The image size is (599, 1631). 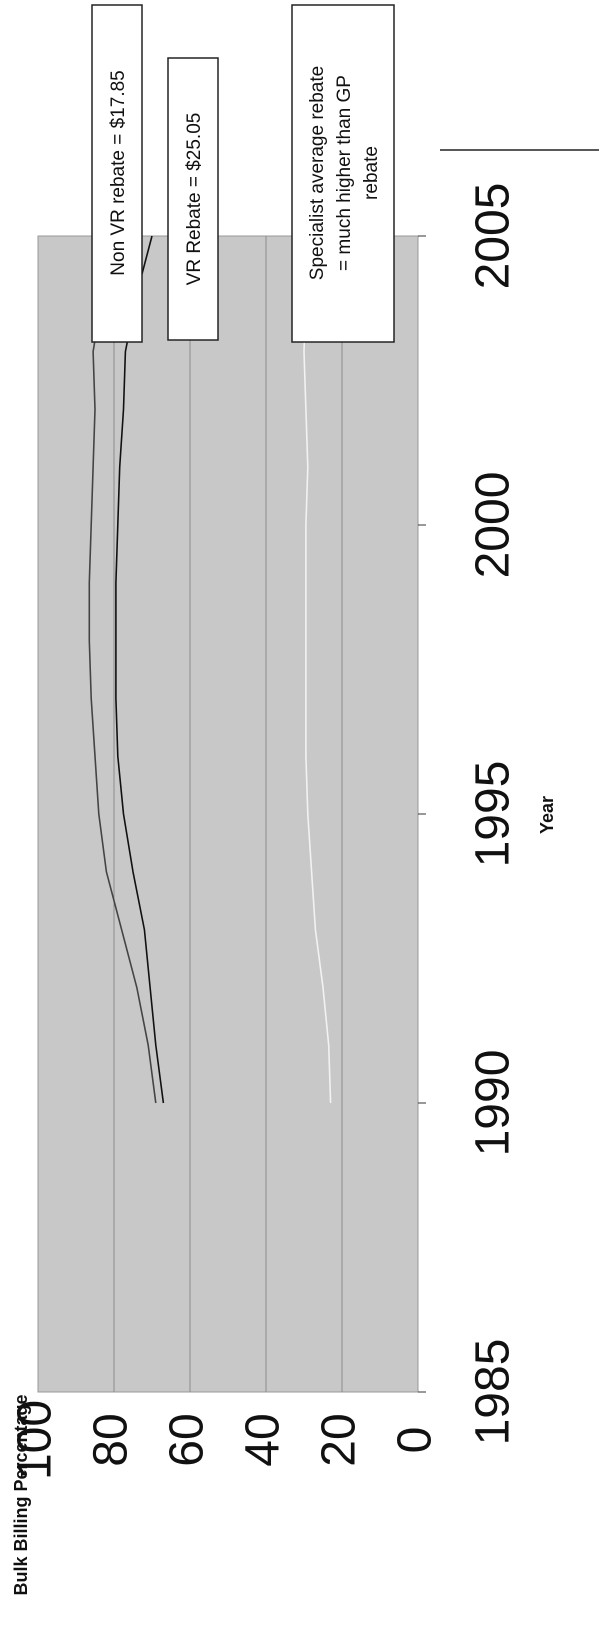 I want to click on y-tick-group: 60, so click(x=187, y=1439).